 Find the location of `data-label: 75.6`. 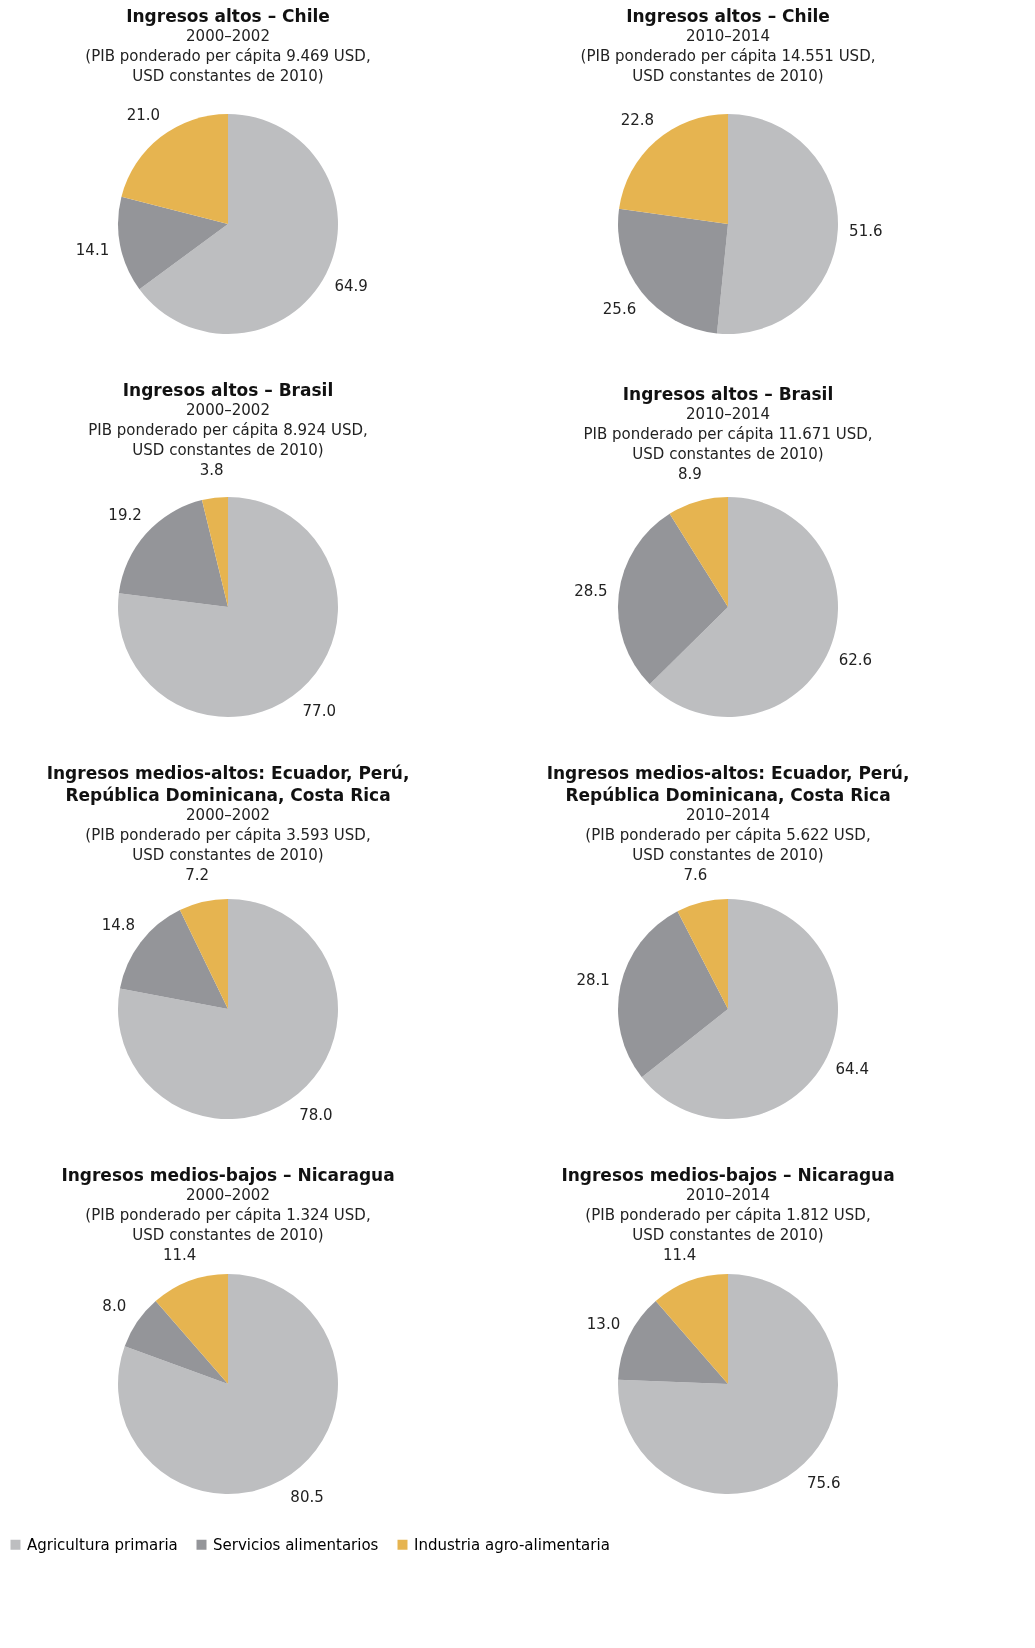

data-label: 75.6 is located at coordinates (824, 1483).